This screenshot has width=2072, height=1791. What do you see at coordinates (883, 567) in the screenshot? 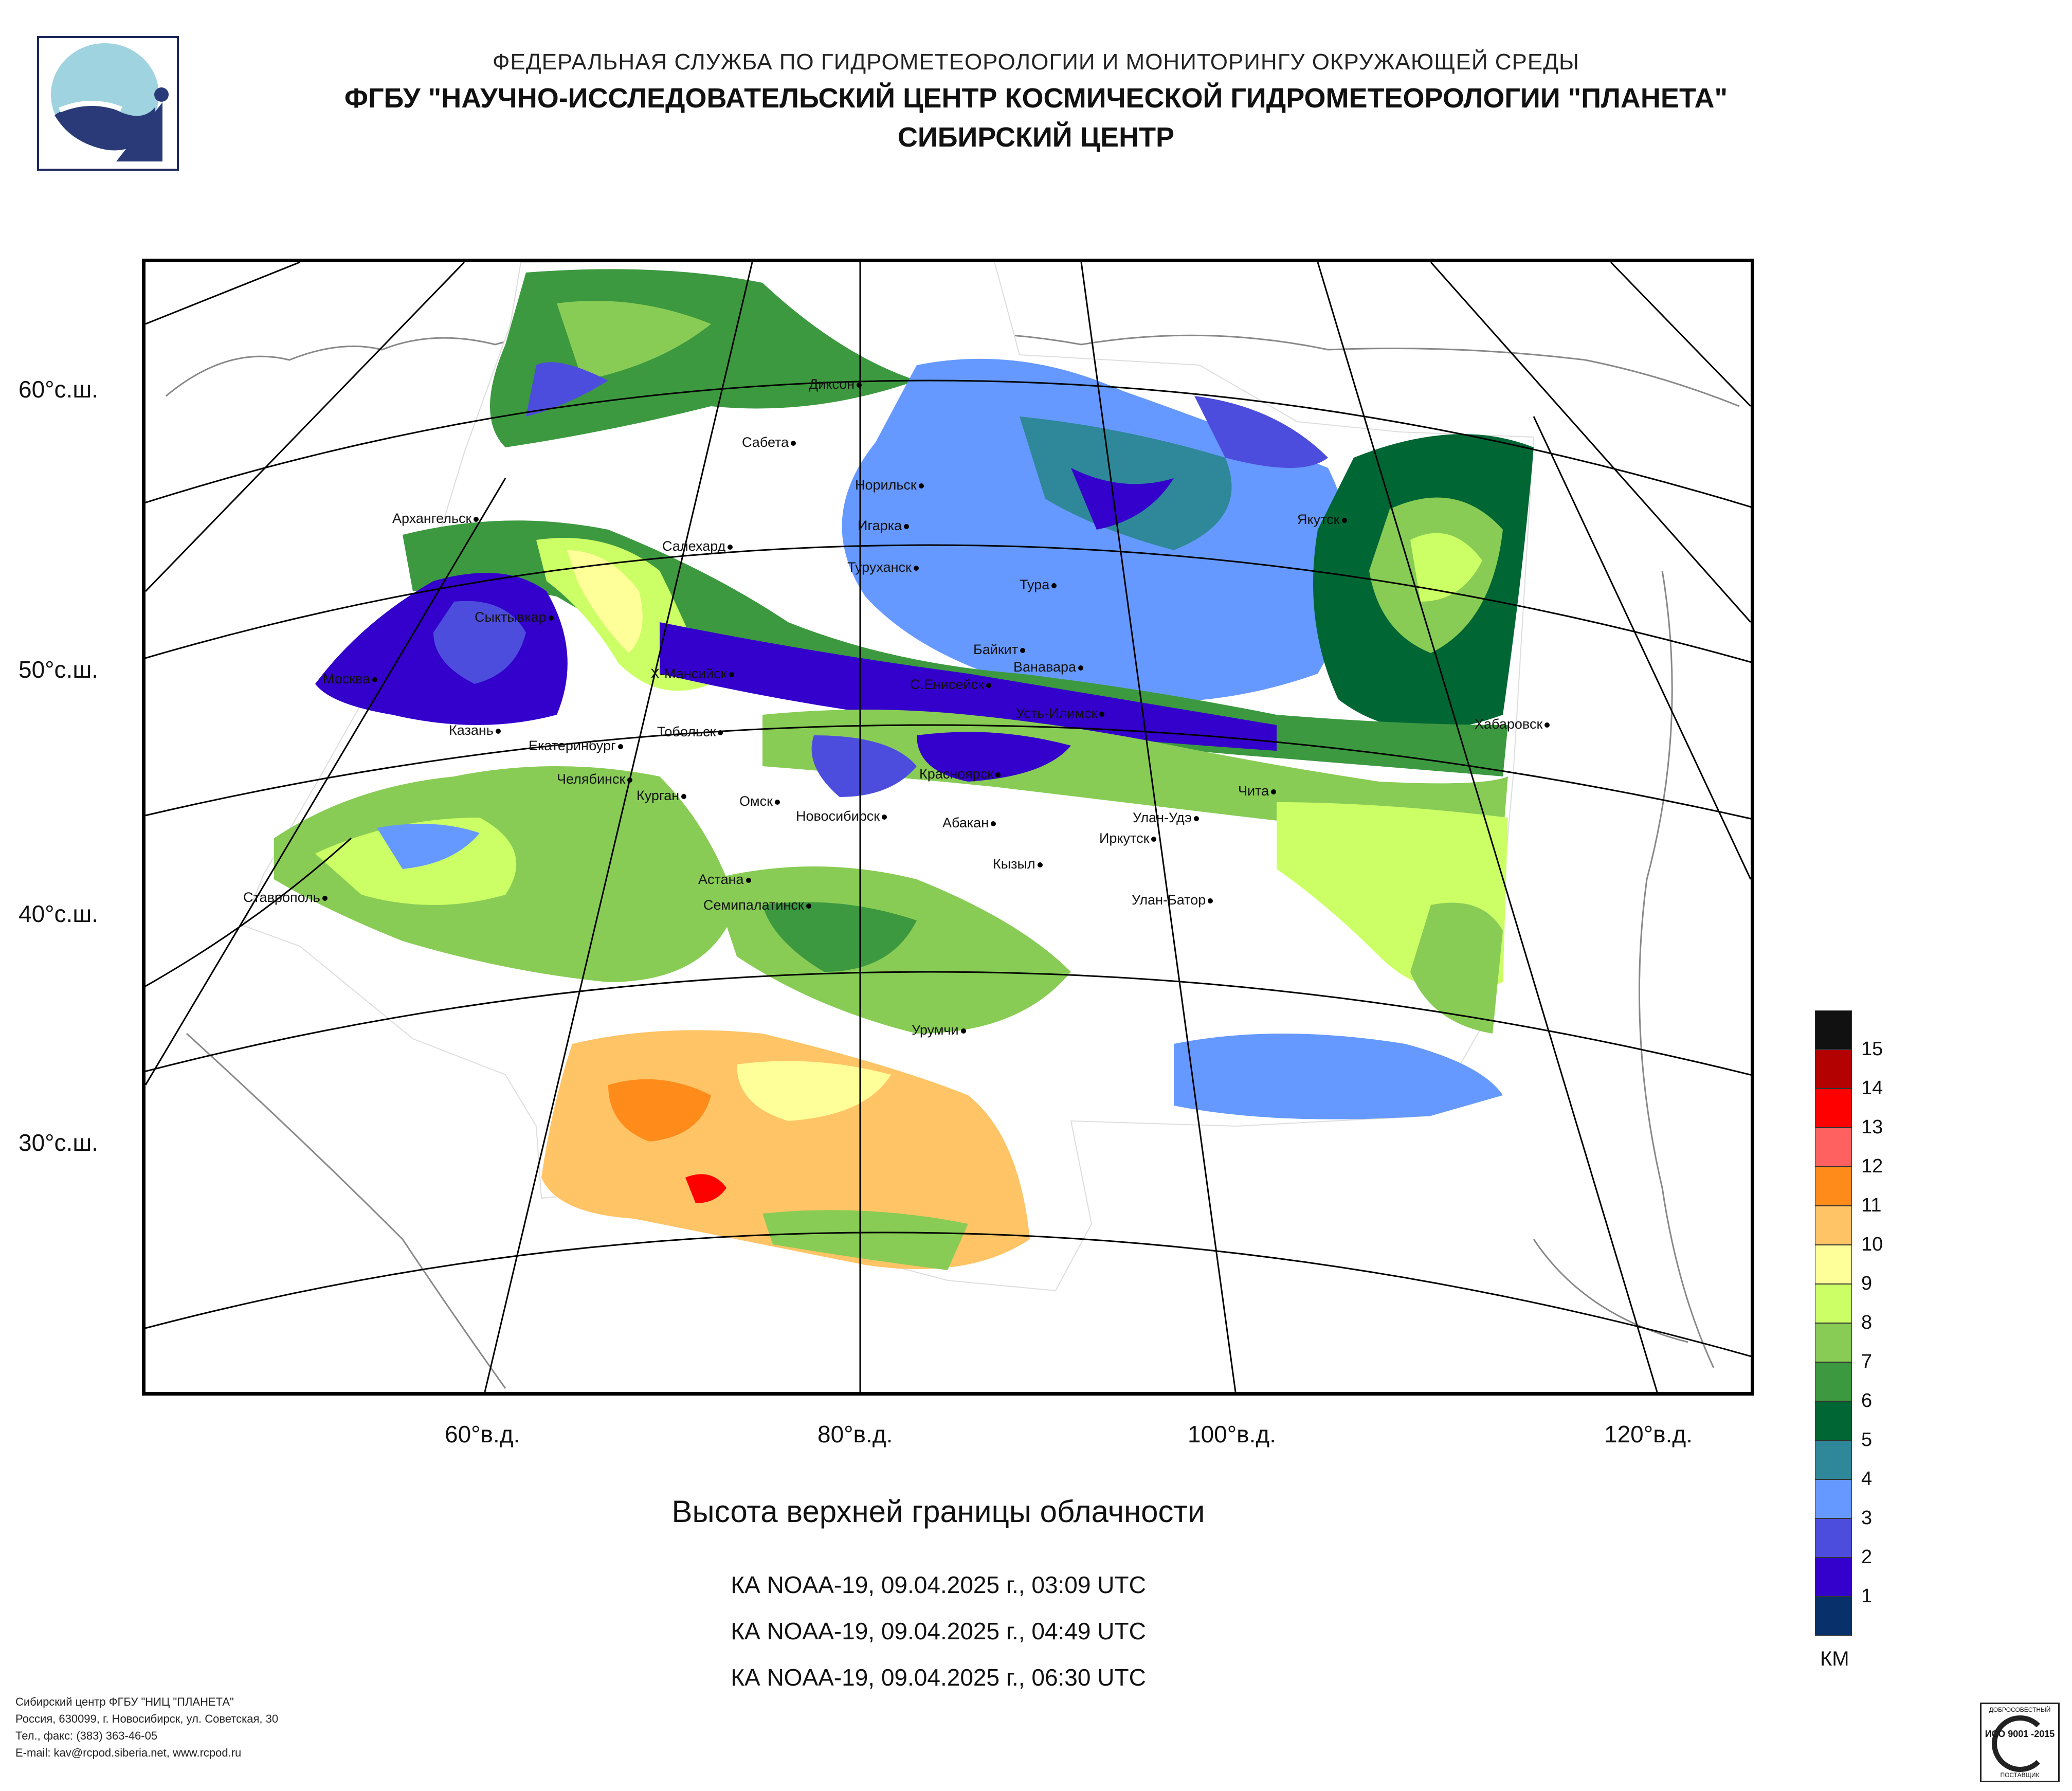
I see `city-label: Туруханск` at bounding box center [883, 567].